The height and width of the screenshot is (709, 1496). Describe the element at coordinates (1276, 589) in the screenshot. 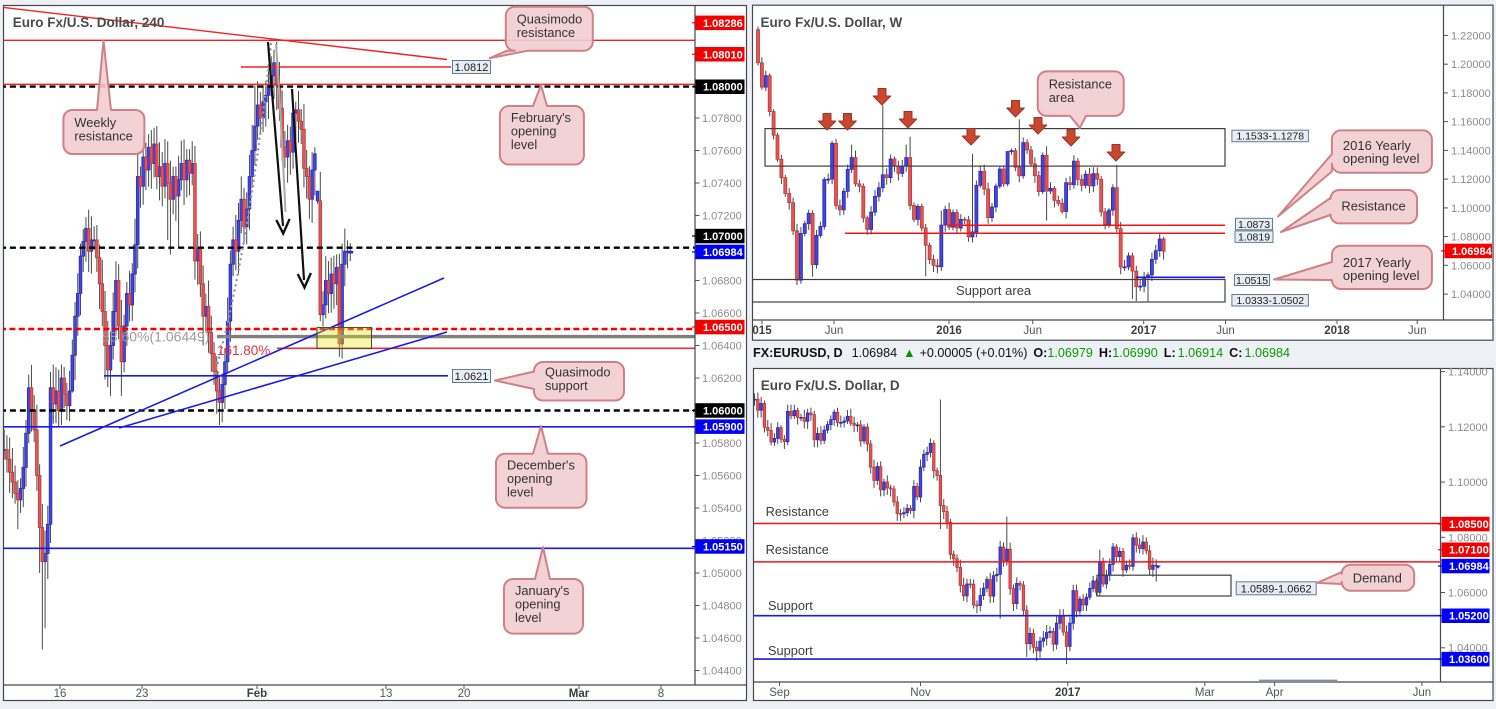

I see `svg-text: 1.0589-1.0662` at that location.